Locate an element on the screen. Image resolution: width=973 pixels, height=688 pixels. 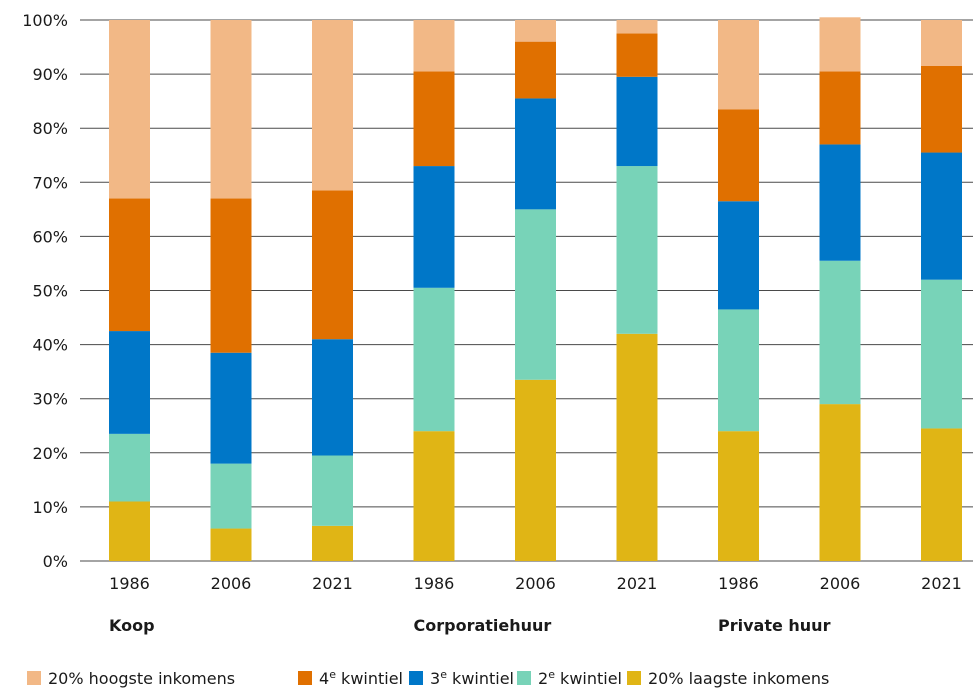
x-axis-ticks: 1986 2006 2021 1986 2006 2021 1986 2006 2021 is located at coordinates (535, 583).